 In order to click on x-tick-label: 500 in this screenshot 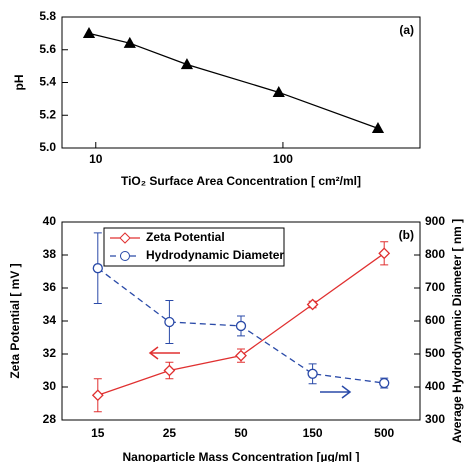, I will do `click(384, 433)`.